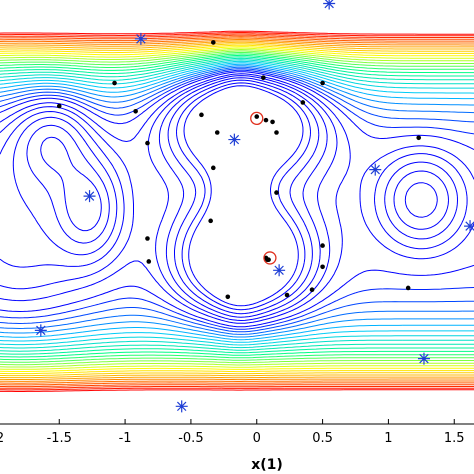 The height and width of the screenshot is (474, 474). I want to click on x-tick-label: 1, so click(388, 438).